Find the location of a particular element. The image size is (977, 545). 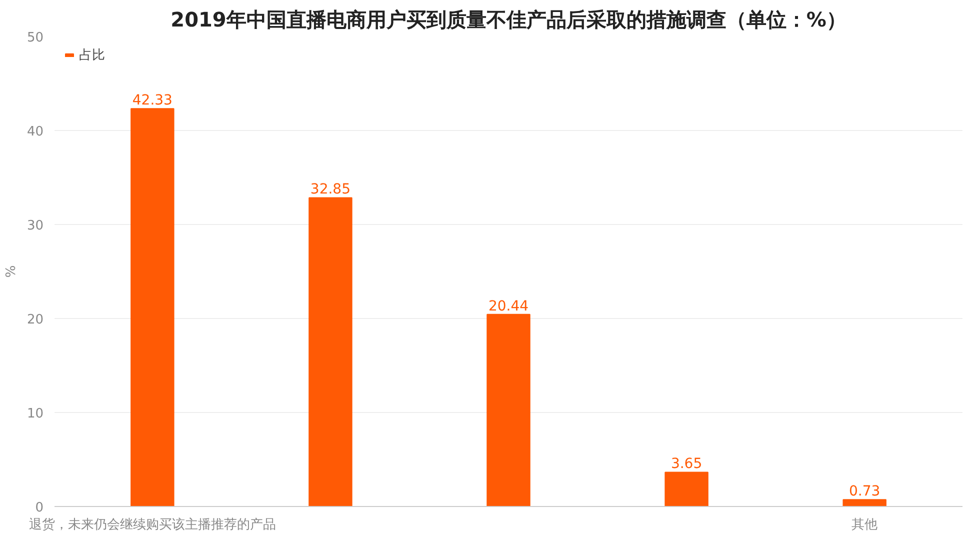

data-label: 42.33 is located at coordinates (152, 100).